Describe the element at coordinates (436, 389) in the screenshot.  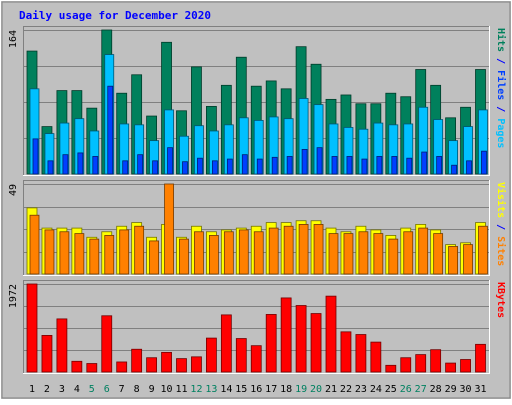
I see `x-tick-label-day-28: 28` at that location.